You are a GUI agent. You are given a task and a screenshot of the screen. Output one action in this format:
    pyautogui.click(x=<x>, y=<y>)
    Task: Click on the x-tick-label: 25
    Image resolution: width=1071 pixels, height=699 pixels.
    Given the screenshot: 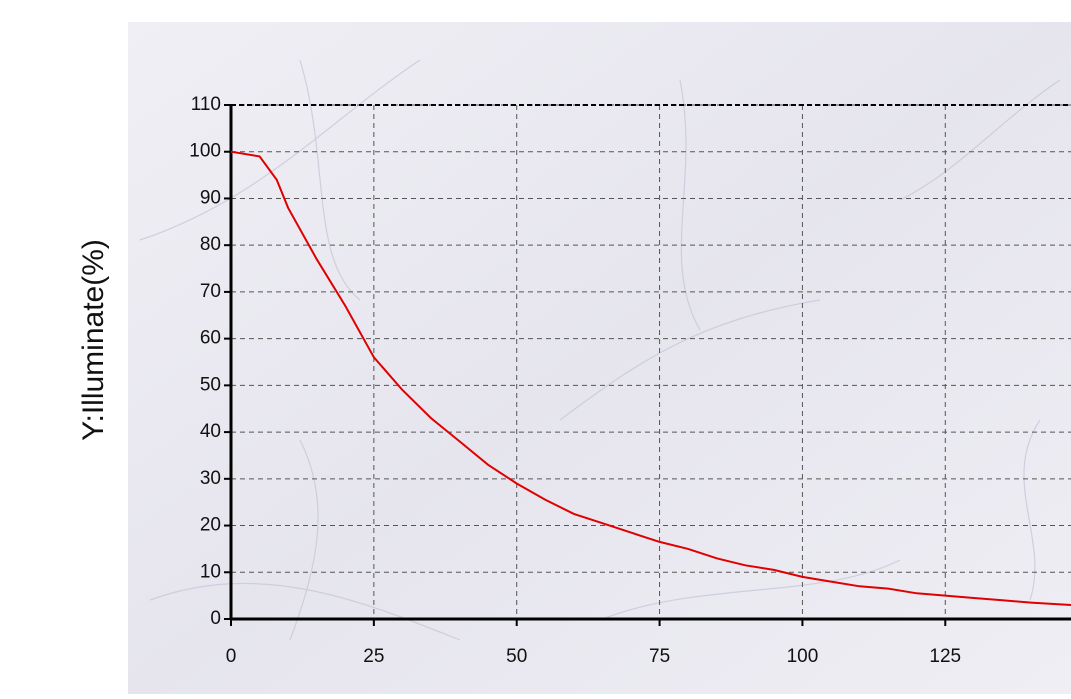 What is the action you would take?
    pyautogui.click(x=373, y=656)
    